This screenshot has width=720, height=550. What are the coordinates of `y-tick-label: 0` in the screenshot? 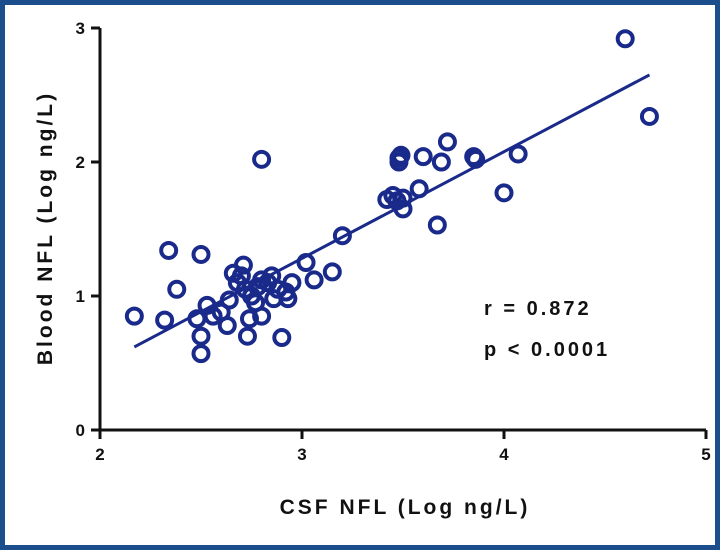 It's located at (80, 430).